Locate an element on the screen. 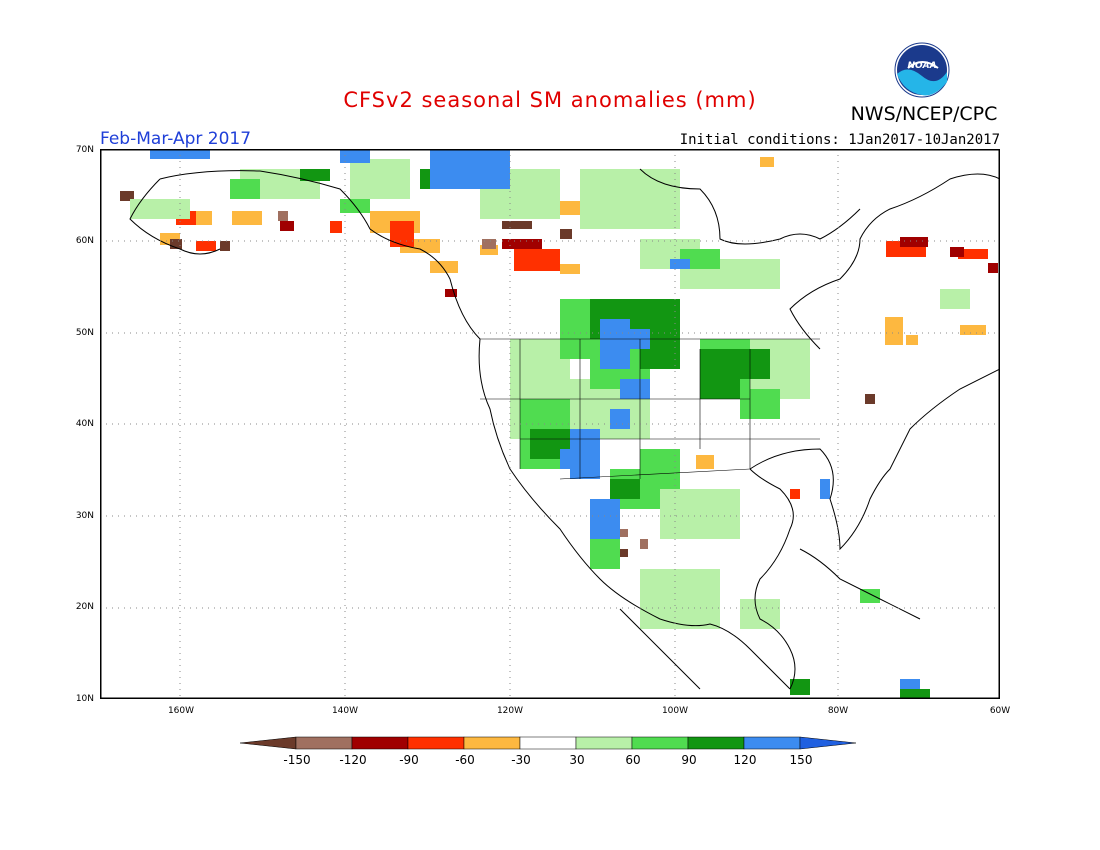  colorbar-label: 120 is located at coordinates (745, 760).